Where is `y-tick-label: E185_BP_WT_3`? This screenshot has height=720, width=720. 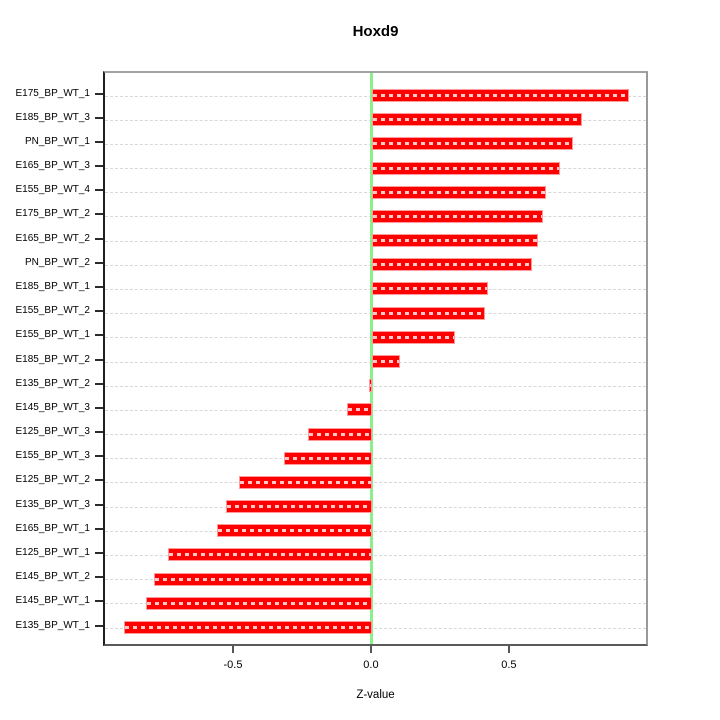
y-tick-label: E185_BP_WT_3 is located at coordinates (53, 117).